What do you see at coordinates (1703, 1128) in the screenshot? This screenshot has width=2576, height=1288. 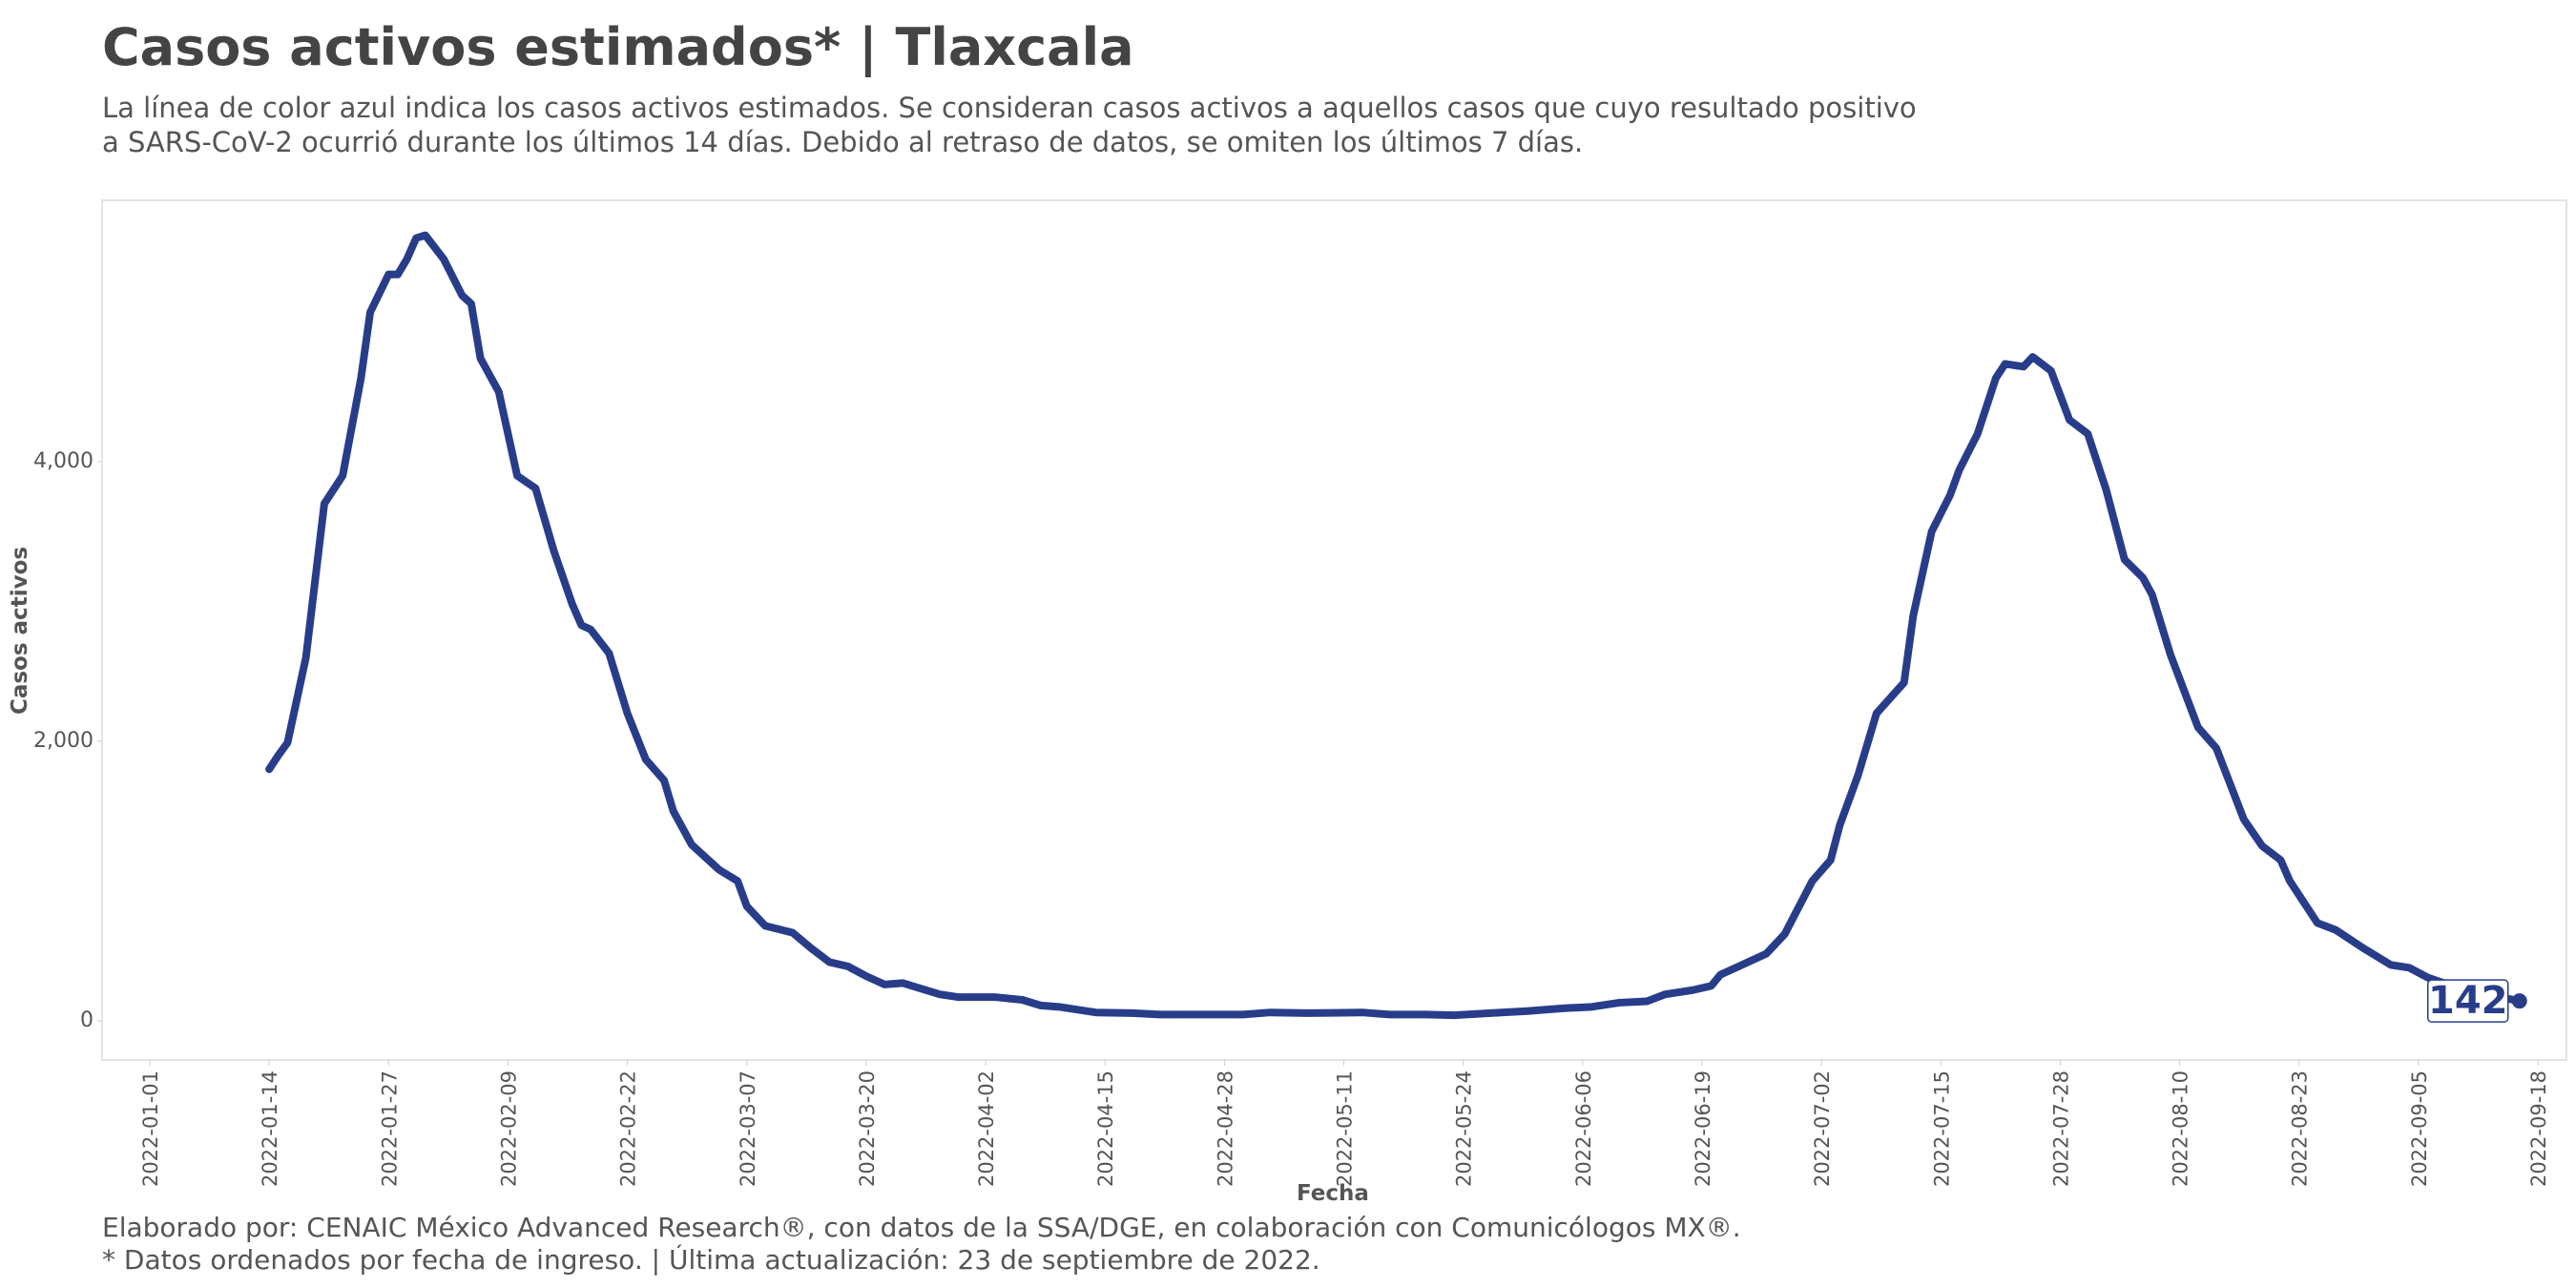 I see `x-tick-label: 2022-06-19` at bounding box center [1703, 1128].